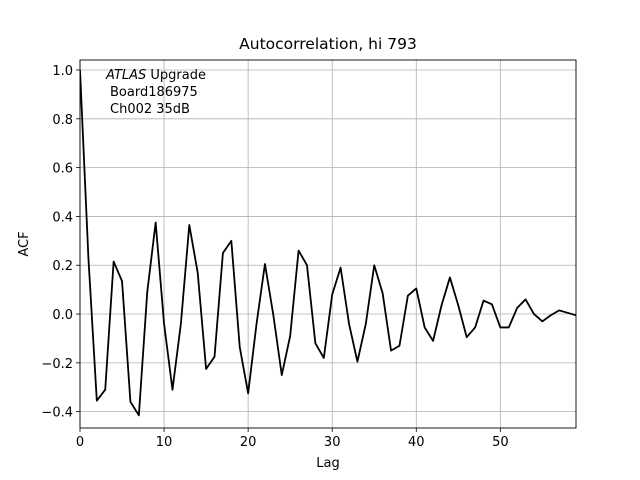 The width and height of the screenshot is (640, 480). I want to click on annotation-italic: ATLAS, so click(125, 75).